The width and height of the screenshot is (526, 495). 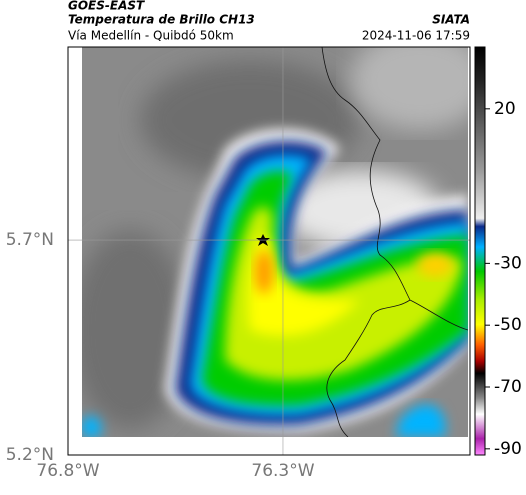 What do you see at coordinates (416, 36) in the screenshot?
I see `datetime: 2024-11-06 17:59` at bounding box center [416, 36].